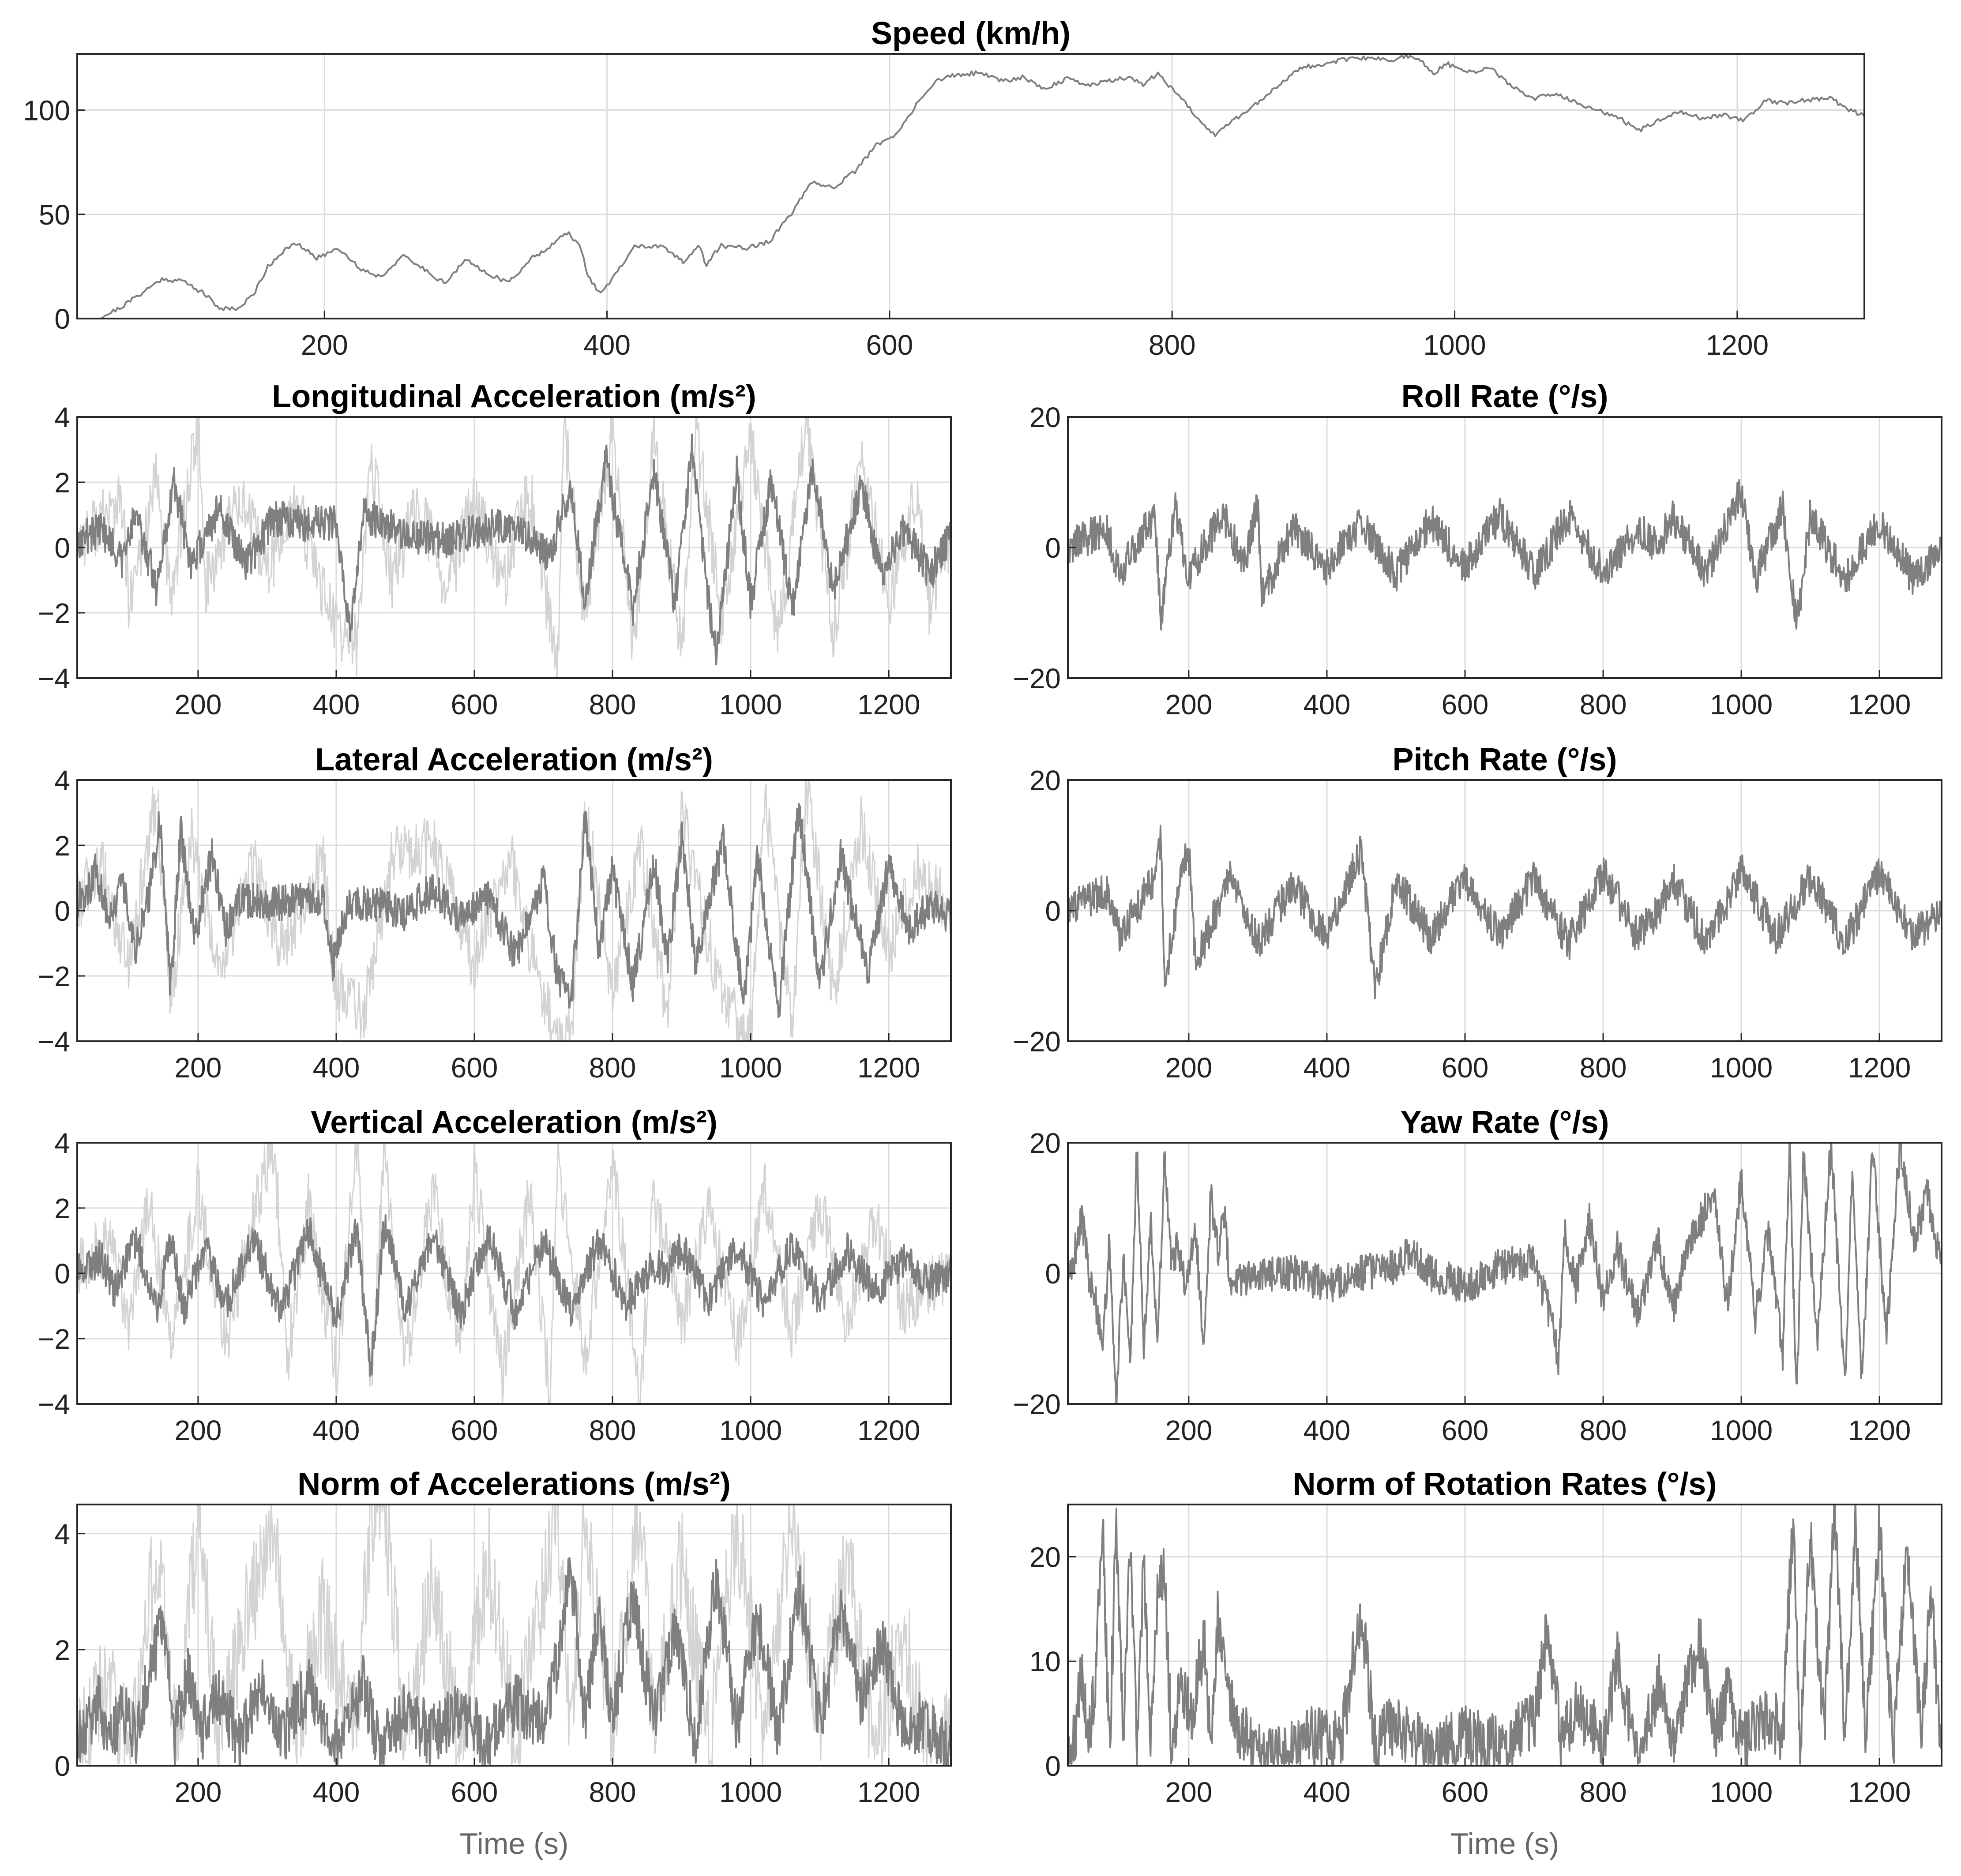  I want to click on speed-title: Speed (km/h), so click(971, 33).